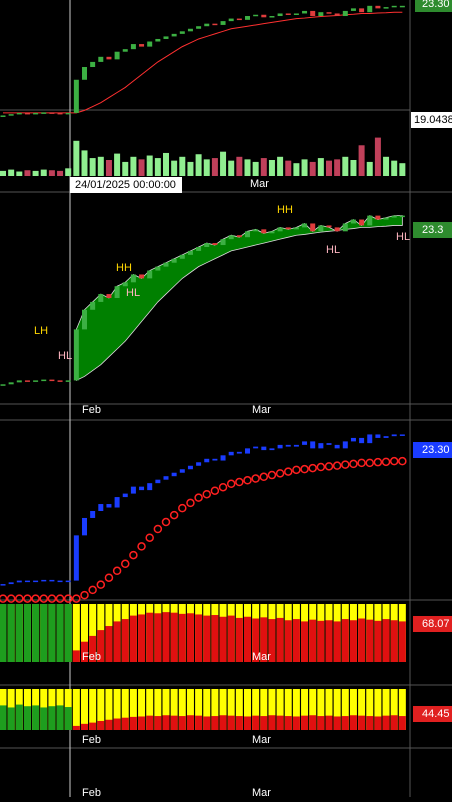 Image resolution: width=452 pixels, height=802 pixels. I want to click on annotation: LH, so click(41, 331).